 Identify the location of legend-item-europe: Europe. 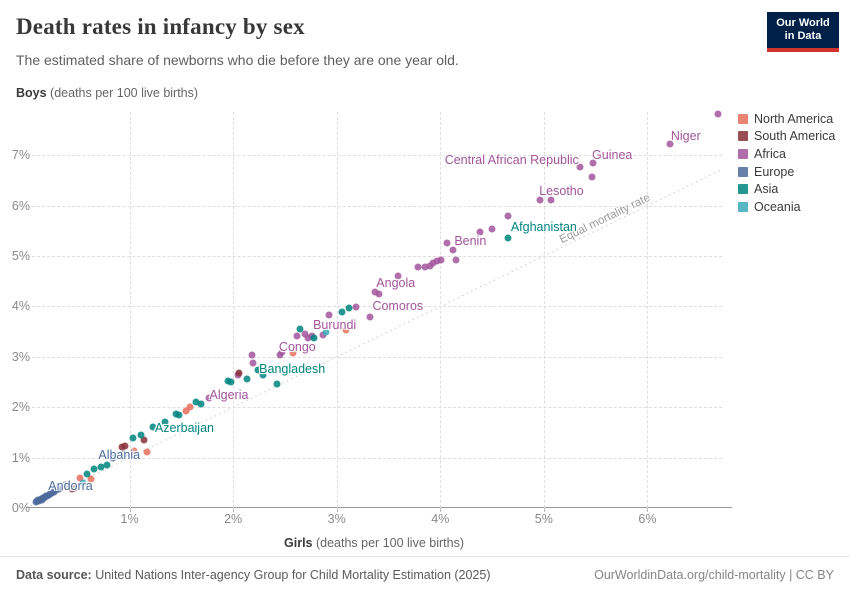
(786, 172).